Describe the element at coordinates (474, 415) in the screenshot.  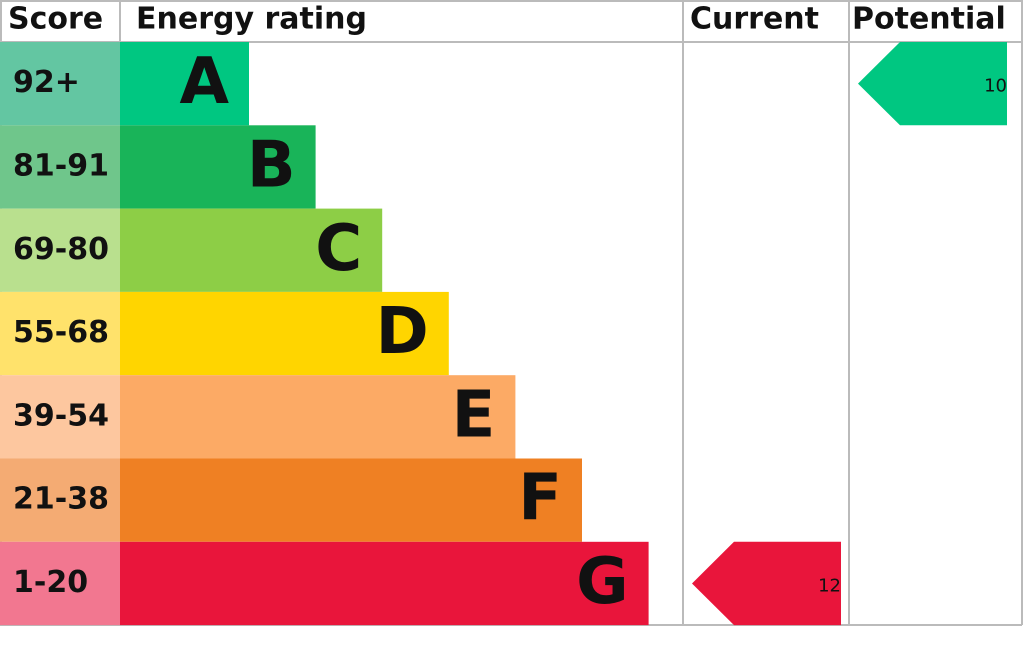
I see `rating-letter: E` at that location.